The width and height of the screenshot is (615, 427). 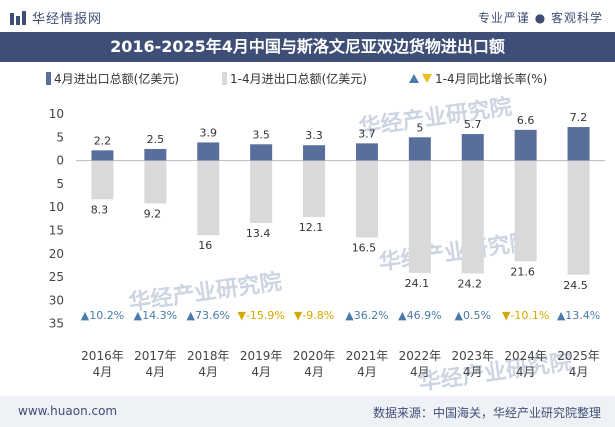 I want to click on cumulative-value-label: 16, so click(x=205, y=245).